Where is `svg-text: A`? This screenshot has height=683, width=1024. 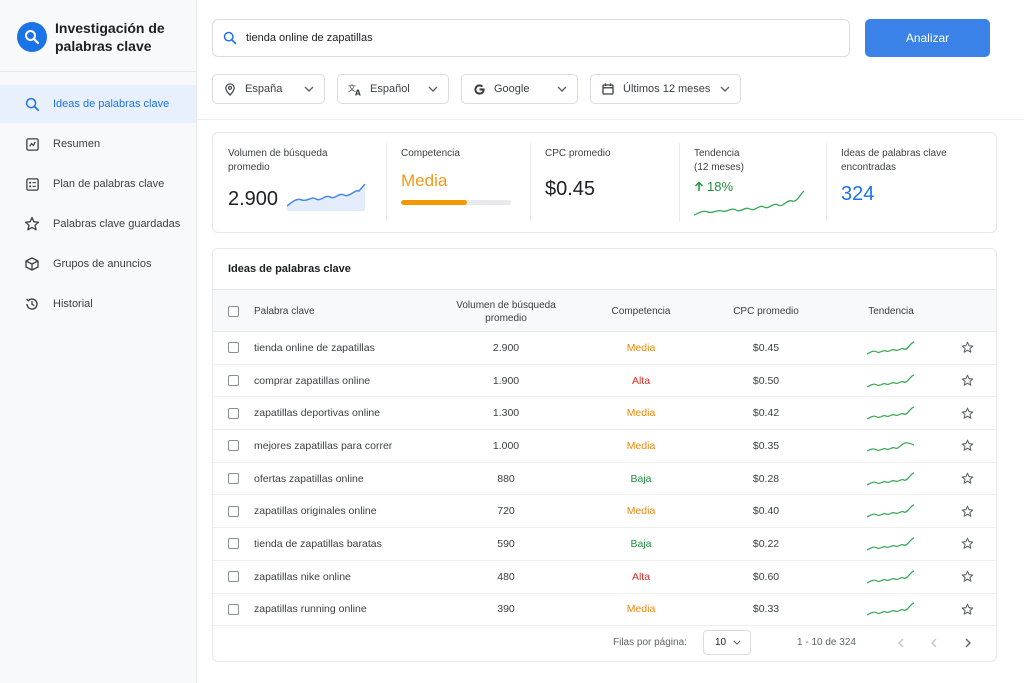
svg-text: A is located at coordinates (358, 92).